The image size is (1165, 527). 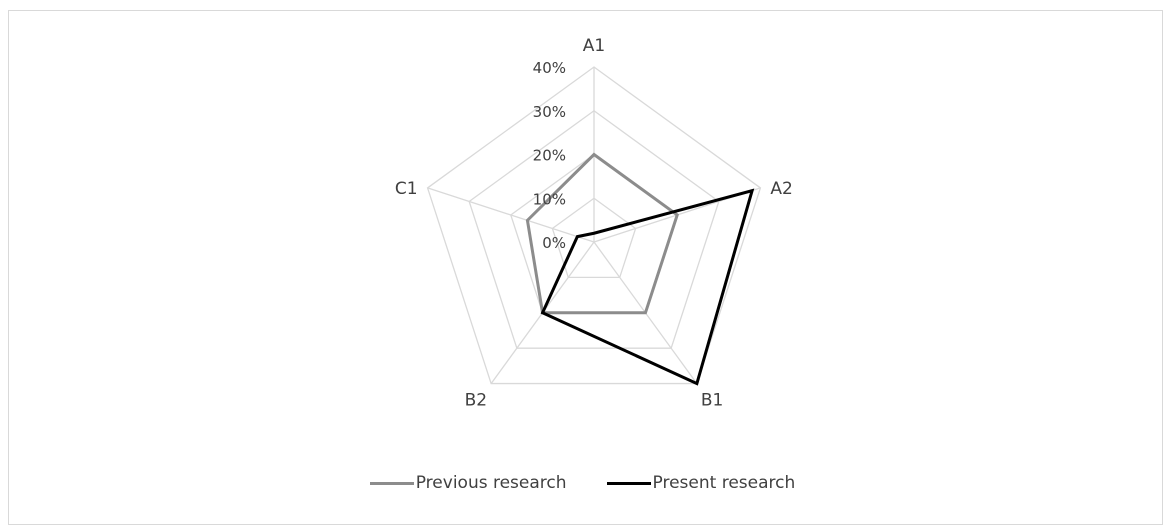 I want to click on tick-label: 10%, so click(x=549, y=199).